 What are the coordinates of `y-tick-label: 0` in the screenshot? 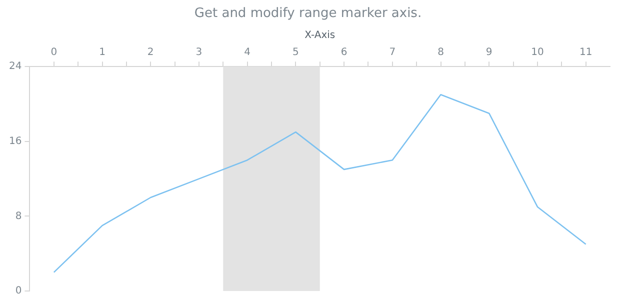 It's located at (18, 291).